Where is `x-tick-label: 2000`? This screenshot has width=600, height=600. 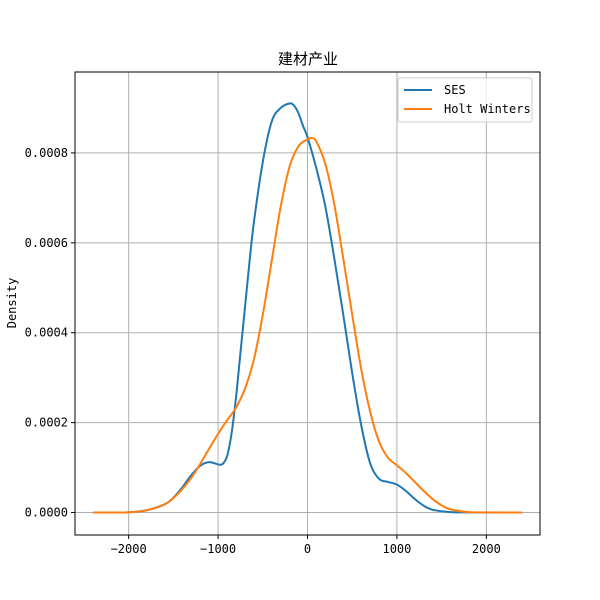
x-tick-label: 2000 is located at coordinates (486, 549).